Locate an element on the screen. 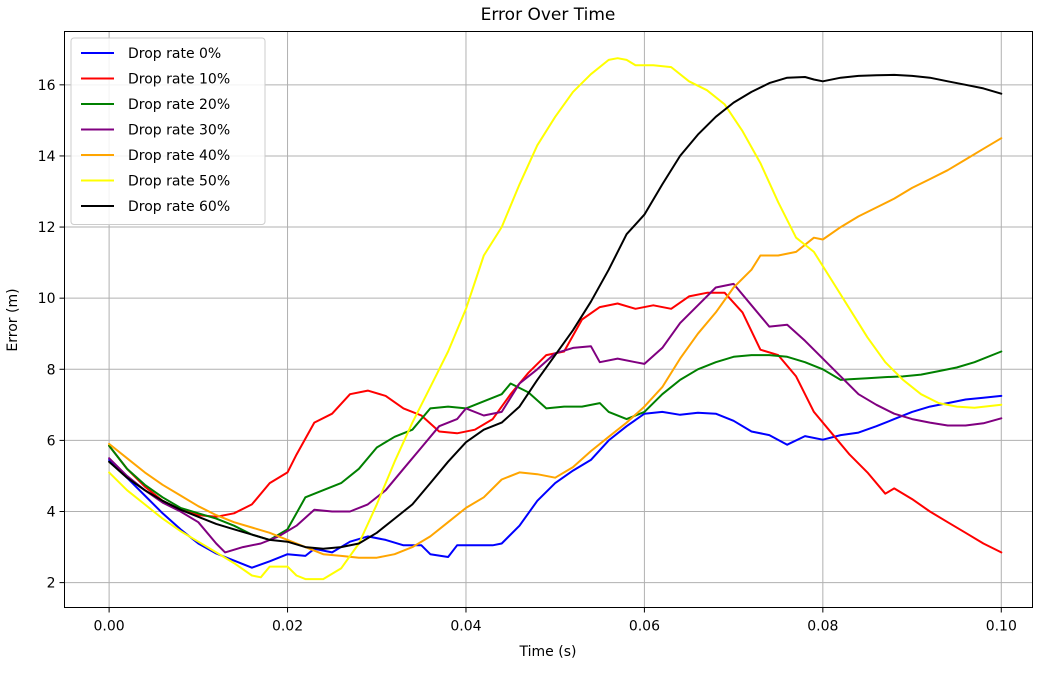  y-tick-label: 4 is located at coordinates (51, 513).